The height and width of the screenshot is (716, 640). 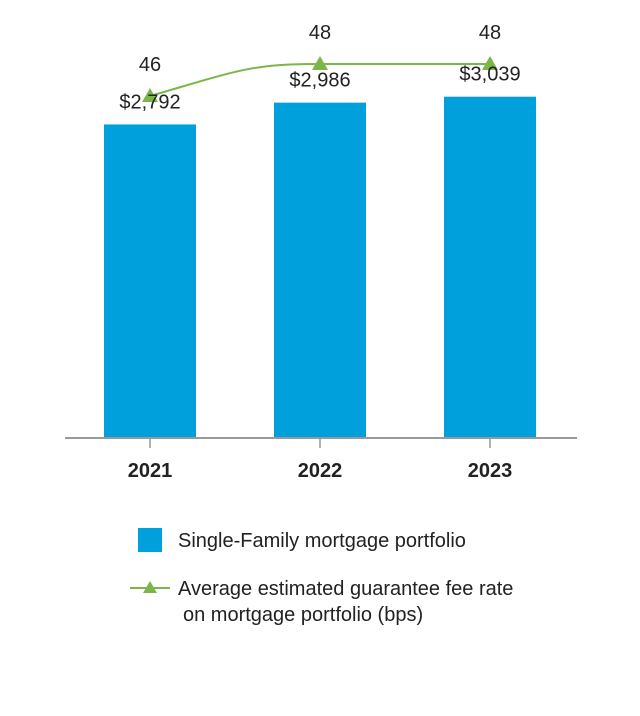 What do you see at coordinates (150, 65) in the screenshot?
I see `fee-rate-value-label-2021: 46` at bounding box center [150, 65].